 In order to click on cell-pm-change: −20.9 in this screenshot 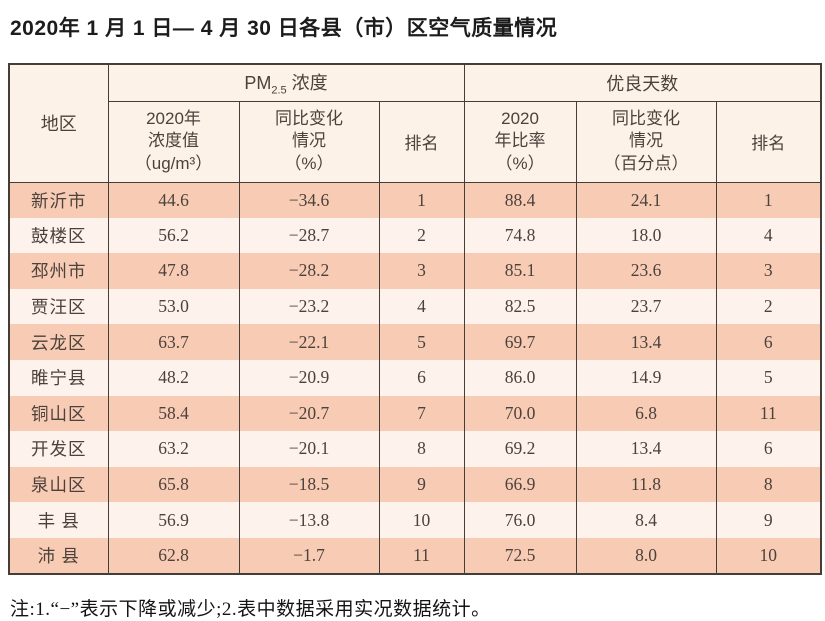, I will do `click(309, 377)`.